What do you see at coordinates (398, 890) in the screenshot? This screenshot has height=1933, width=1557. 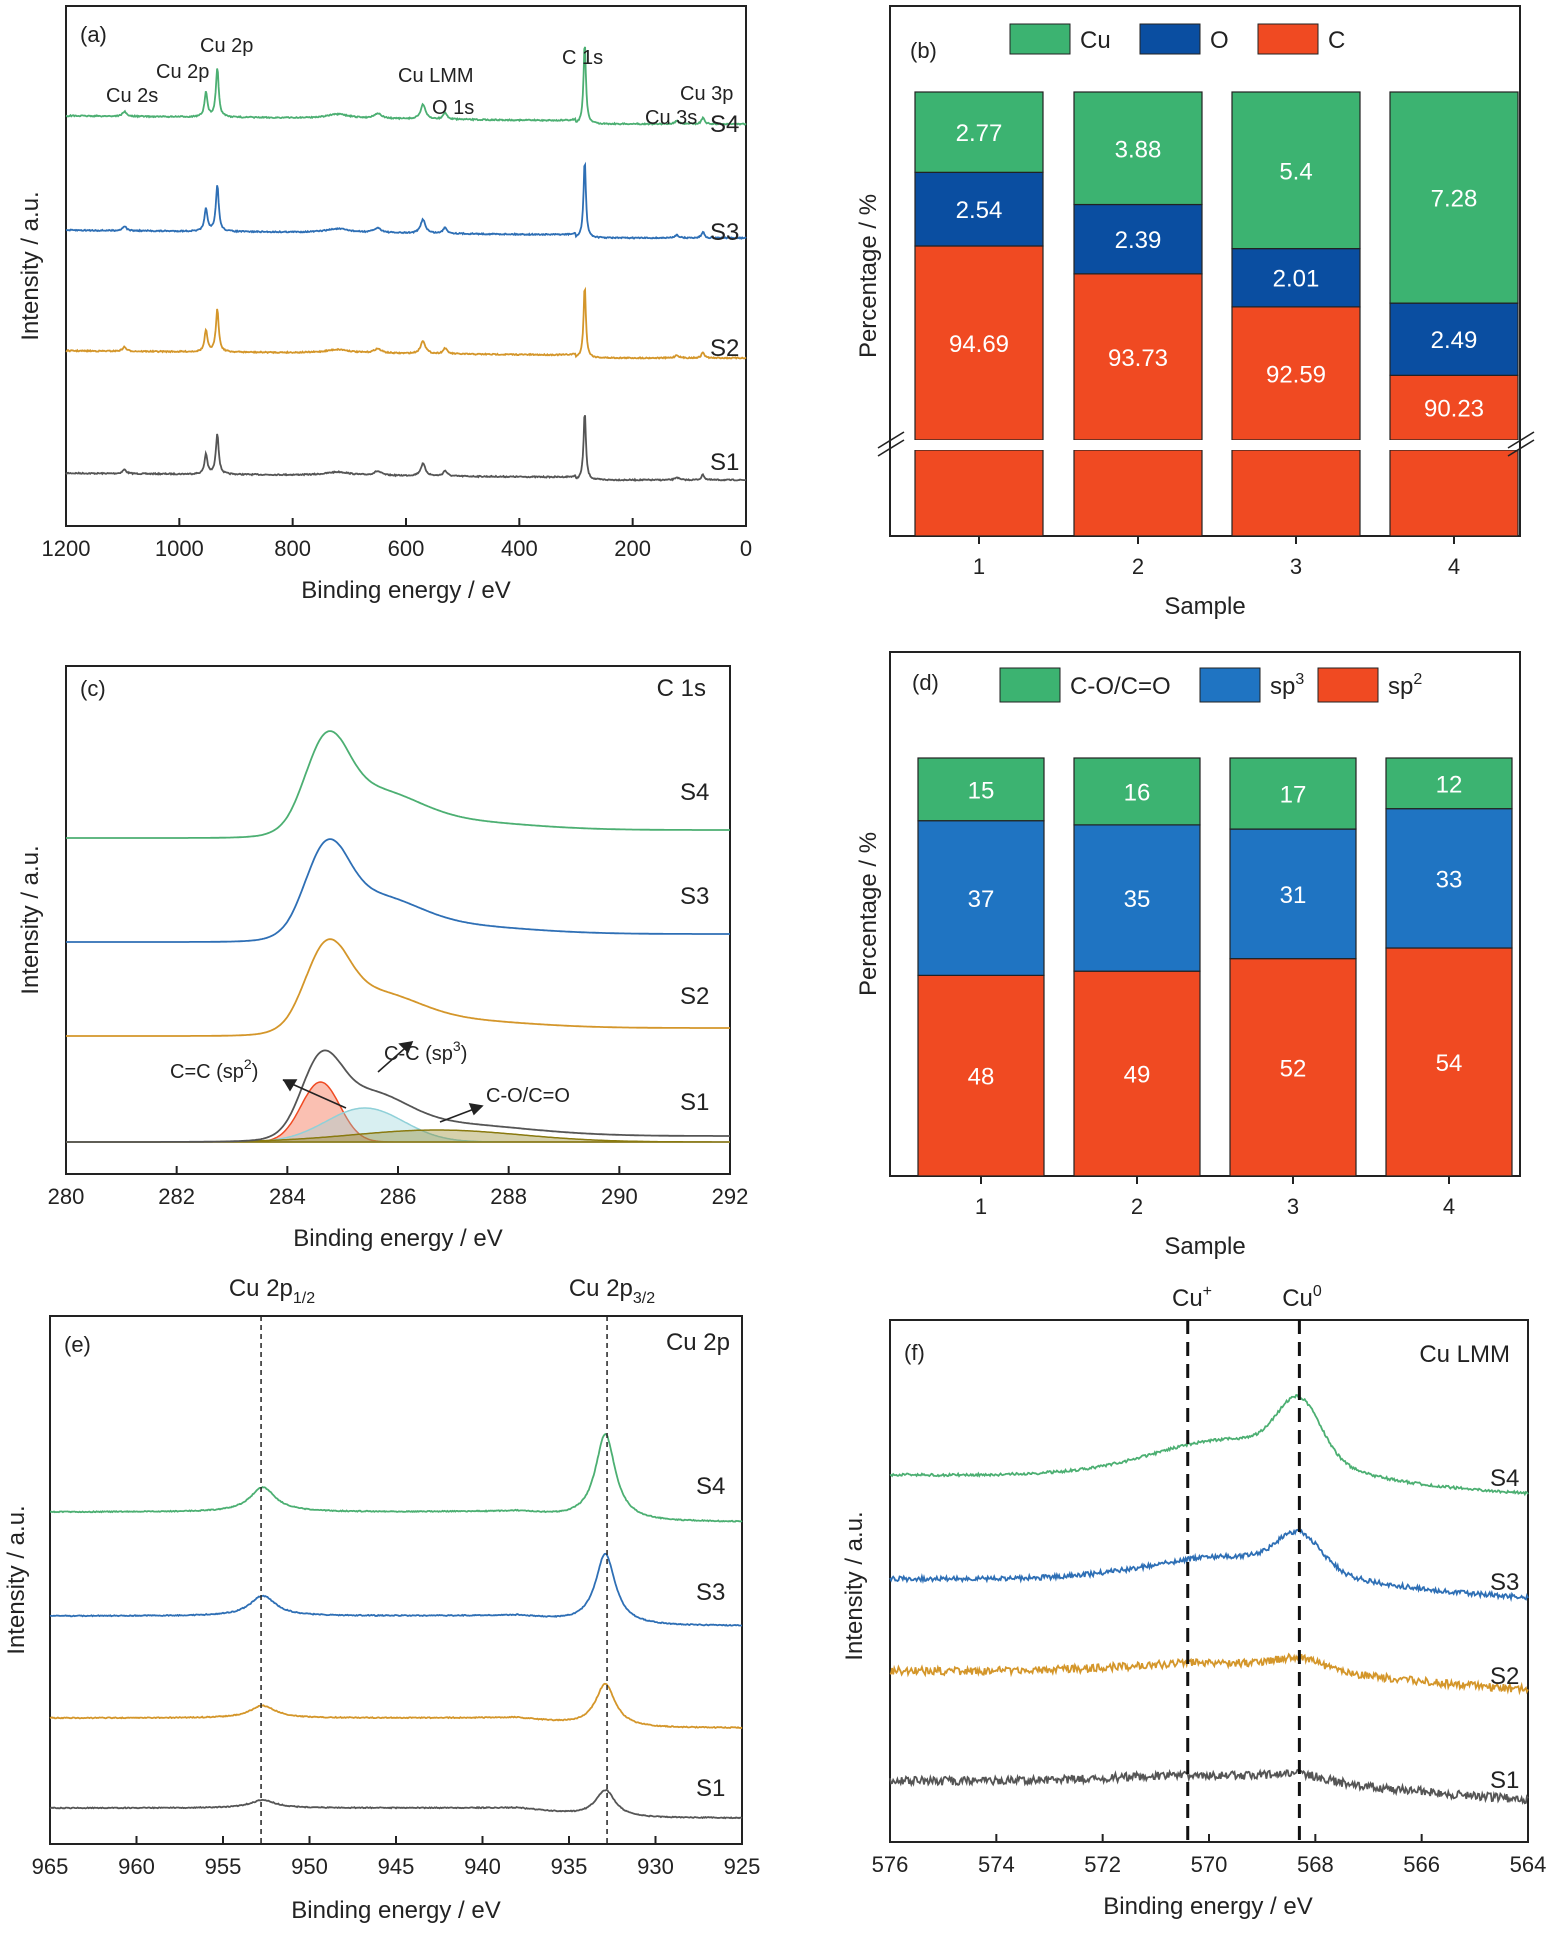 I see `panel-c-series-s3` at bounding box center [398, 890].